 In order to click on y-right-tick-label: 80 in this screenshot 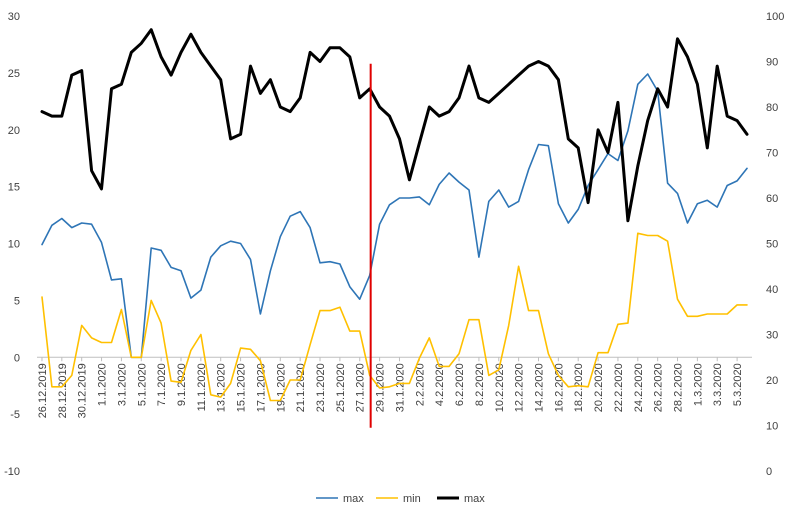, I will do `click(772, 108)`.